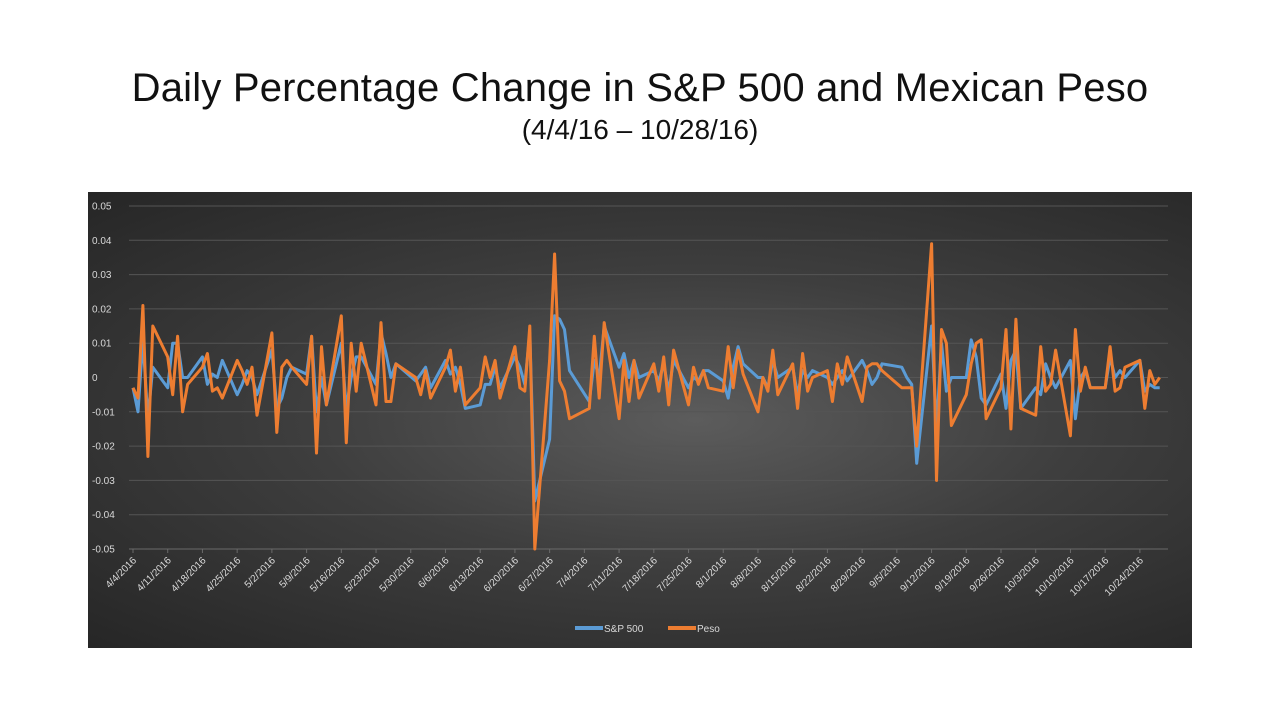 The image size is (1280, 720). What do you see at coordinates (605, 574) in the screenshot?
I see `x-tick-label: 7/11/2016` at bounding box center [605, 574].